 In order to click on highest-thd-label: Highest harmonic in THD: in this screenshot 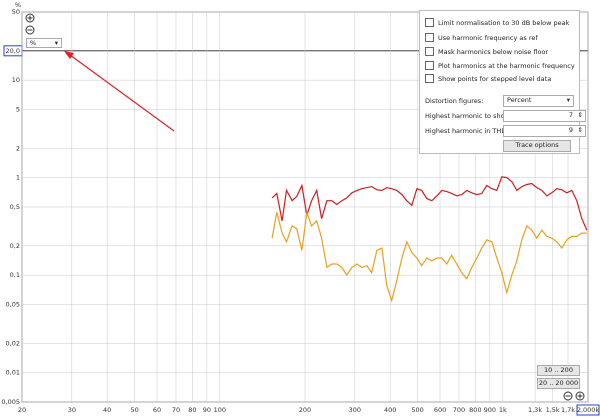, I will do `click(467, 131)`.